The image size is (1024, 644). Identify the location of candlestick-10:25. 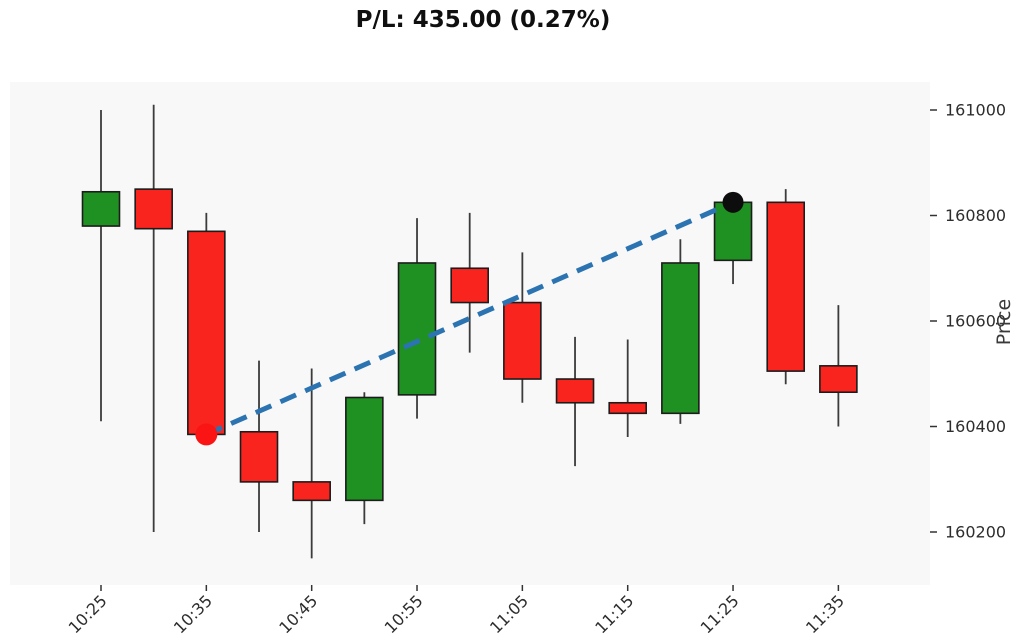
(101, 266).